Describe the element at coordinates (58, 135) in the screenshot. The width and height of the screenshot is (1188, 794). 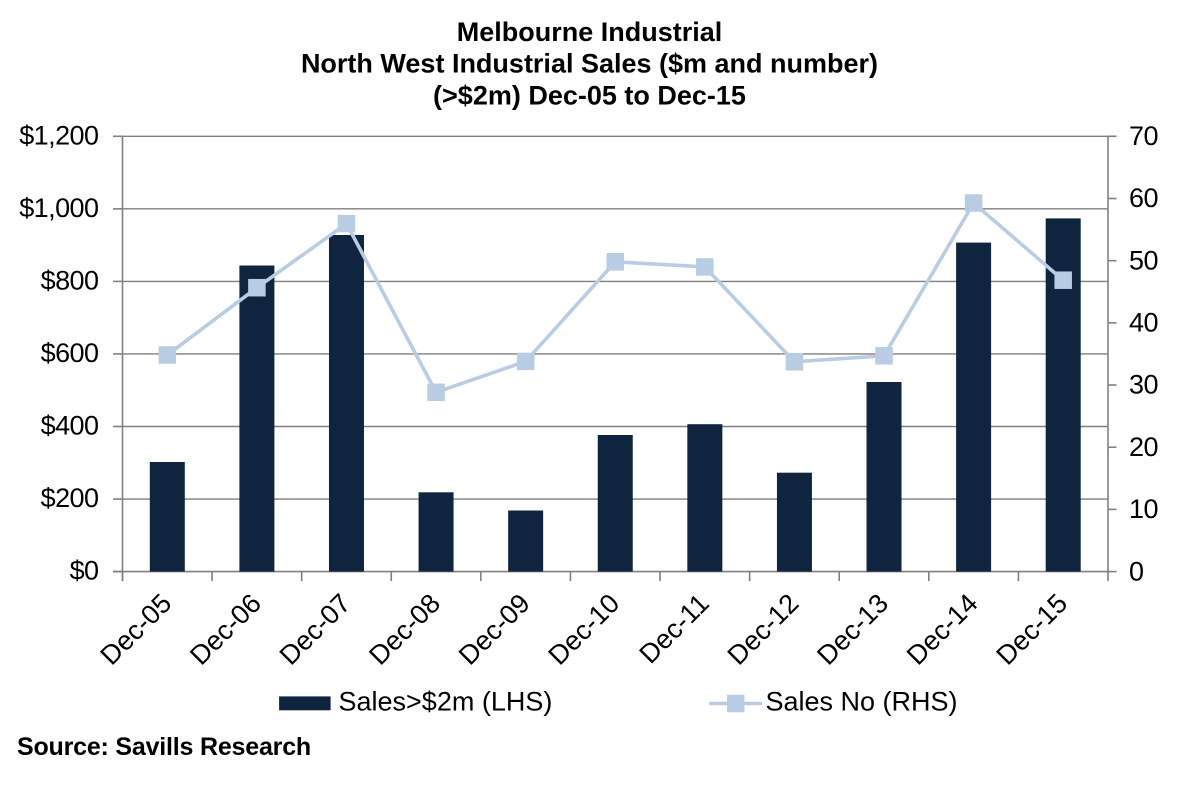
I see `svg-text: $1,200` at that location.